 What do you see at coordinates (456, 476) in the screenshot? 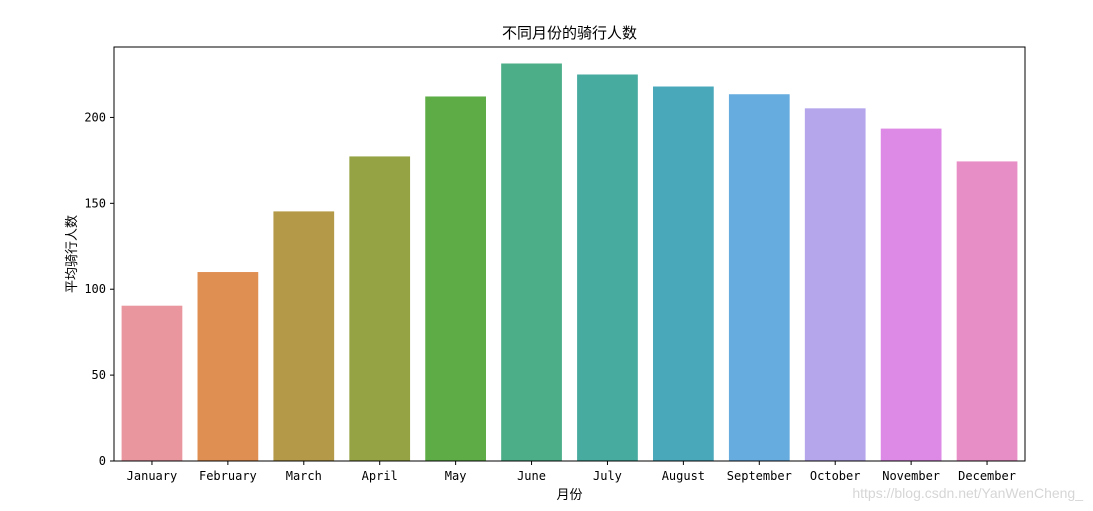
I see `x-tick-label: May` at bounding box center [456, 476].